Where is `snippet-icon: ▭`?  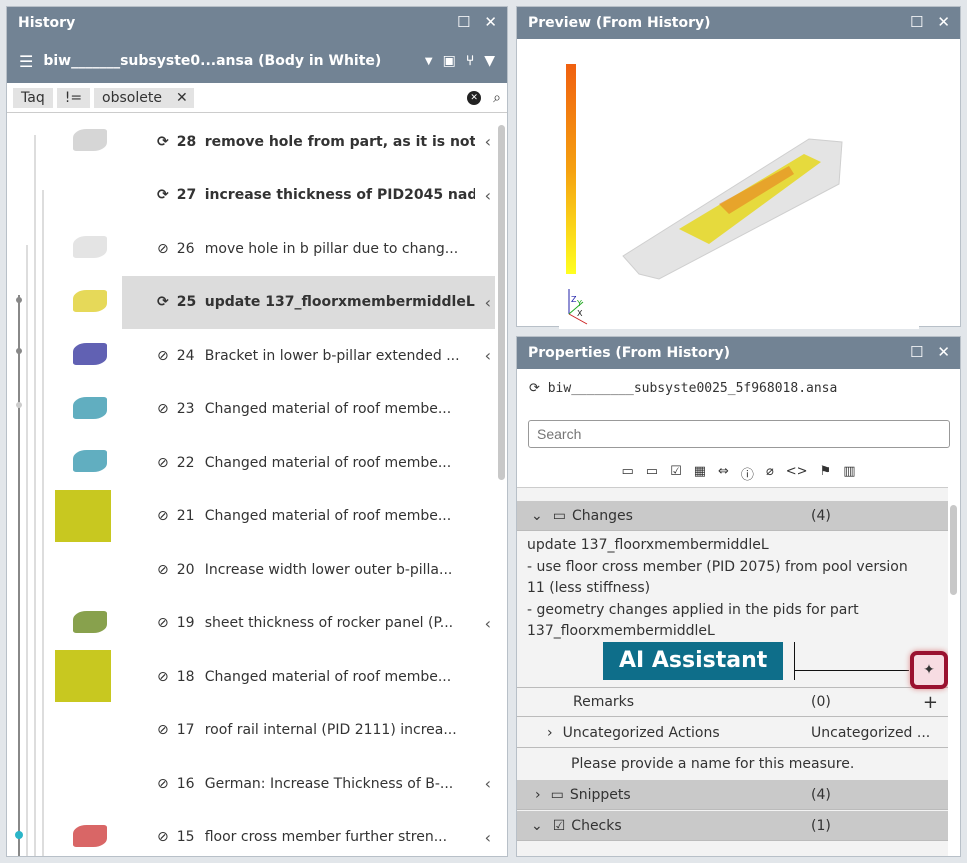 snippet-icon: ▭ is located at coordinates (652, 471).